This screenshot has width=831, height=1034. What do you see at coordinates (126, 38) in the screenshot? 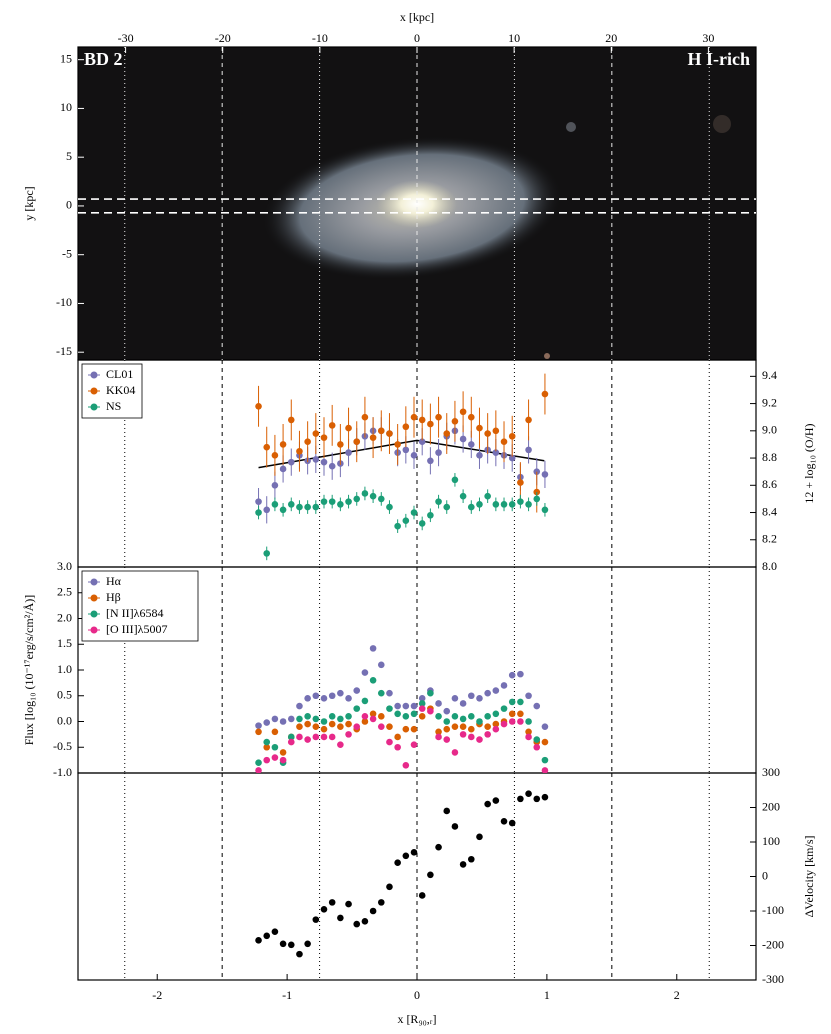
I see `x-tick-label: -30` at bounding box center [126, 38].